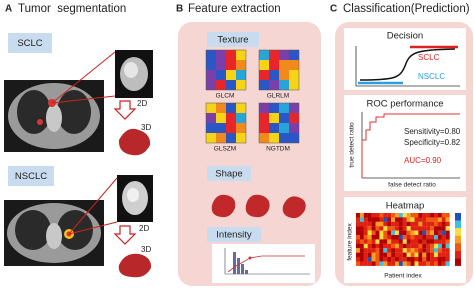  What do you see at coordinates (257, 206) in the screenshot?
I see `shape-3d` at bounding box center [257, 206].